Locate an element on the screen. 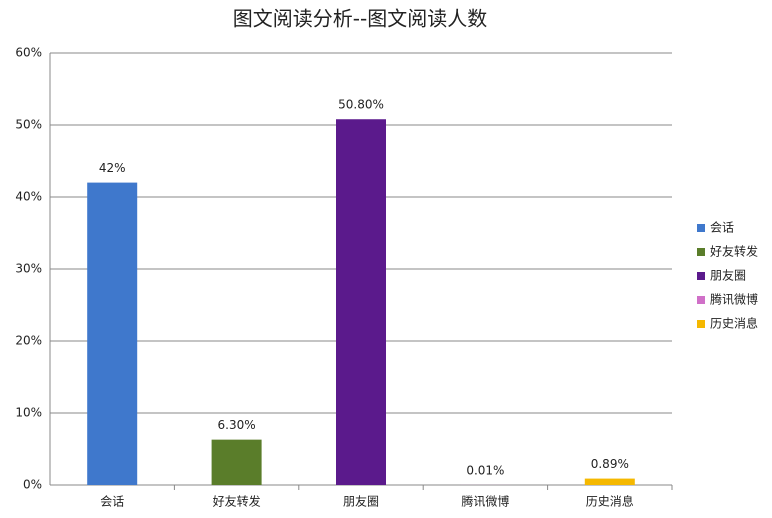 The image size is (772, 518). data-label: 42% is located at coordinates (112, 168).